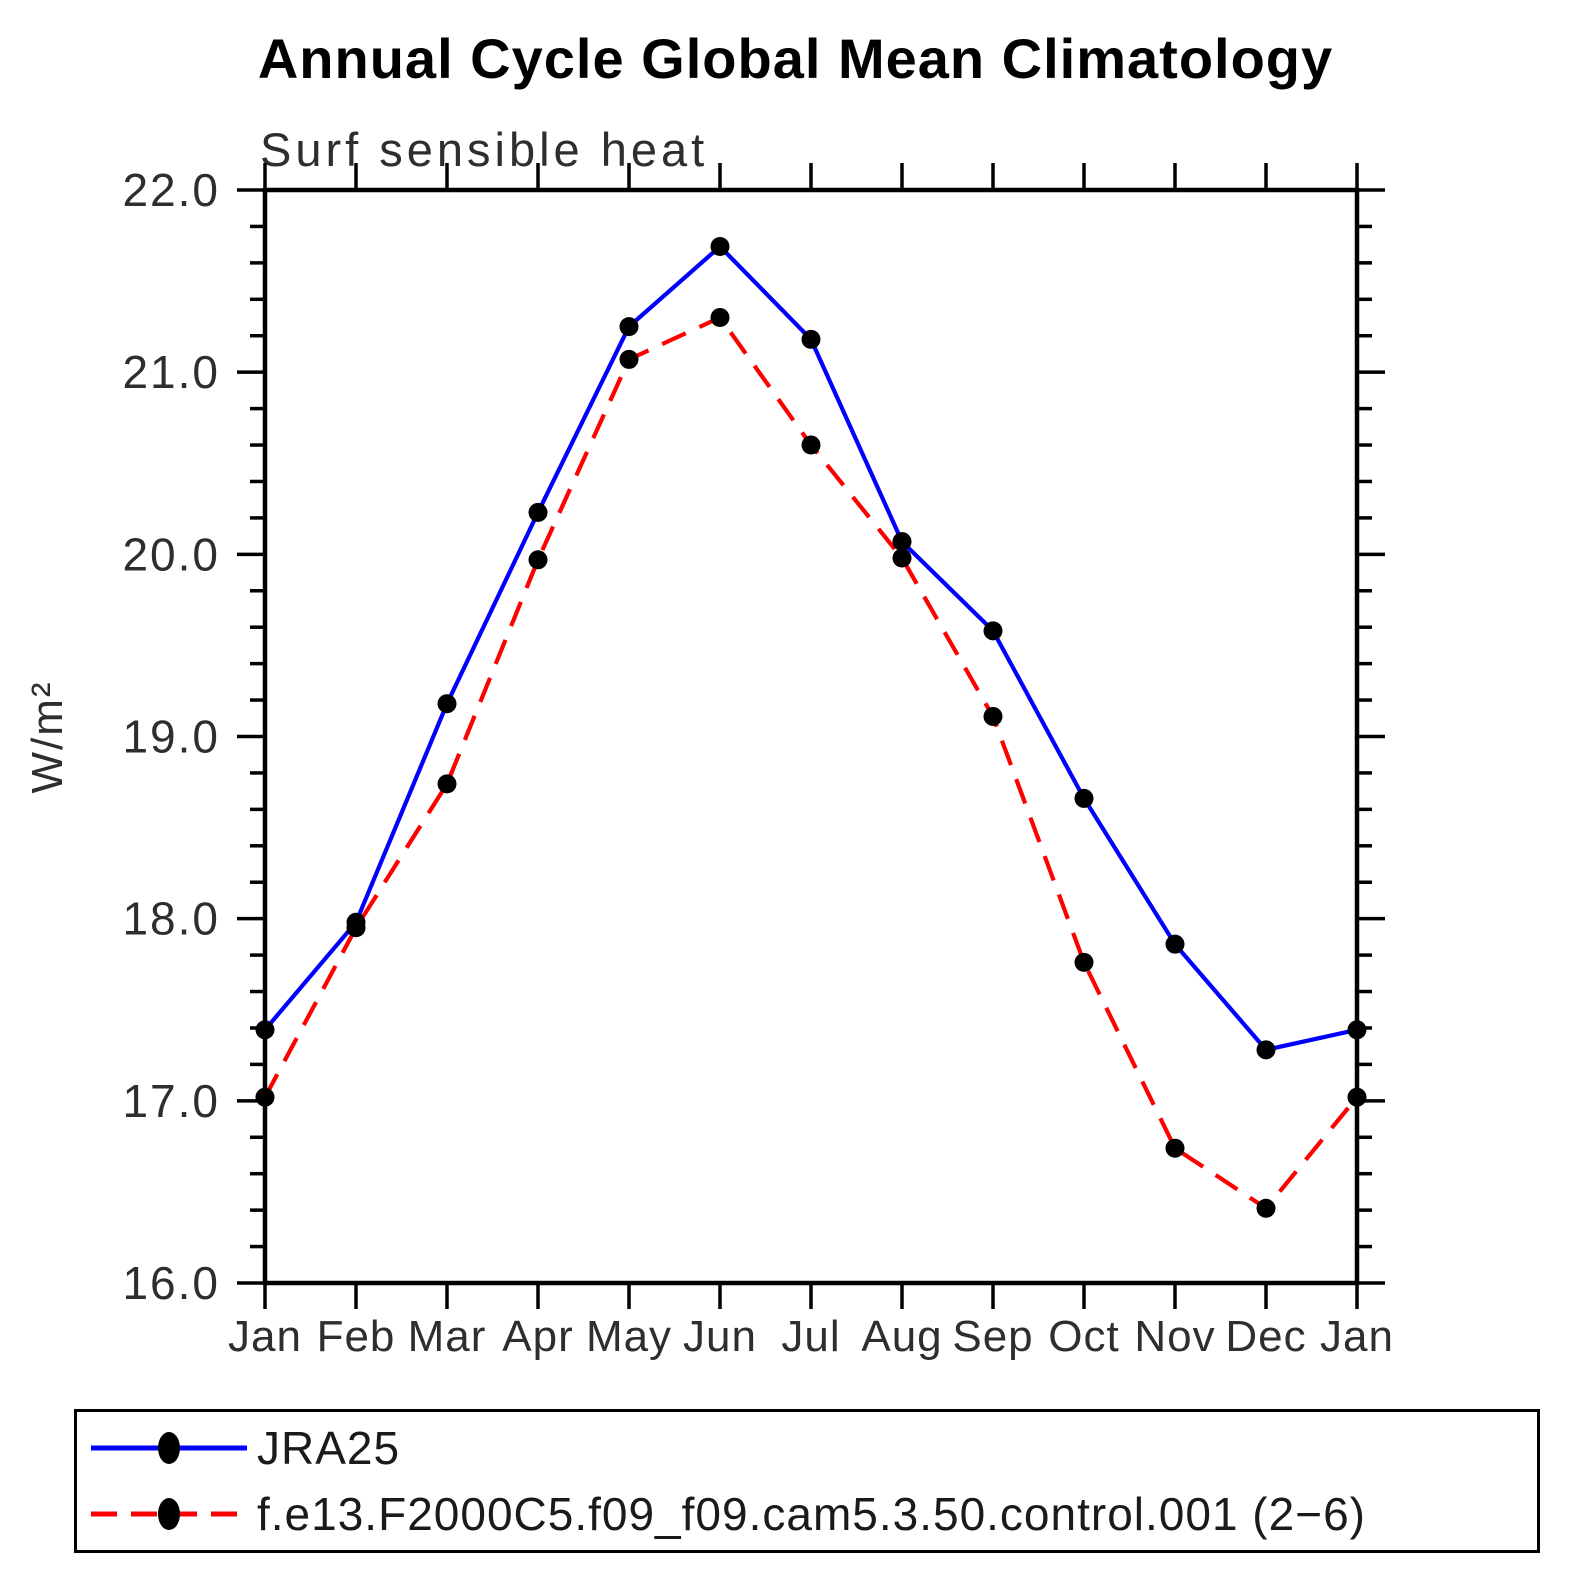 The image size is (1591, 1591). I want to click on legend-row-jra25: JRA25, so click(807, 1448).